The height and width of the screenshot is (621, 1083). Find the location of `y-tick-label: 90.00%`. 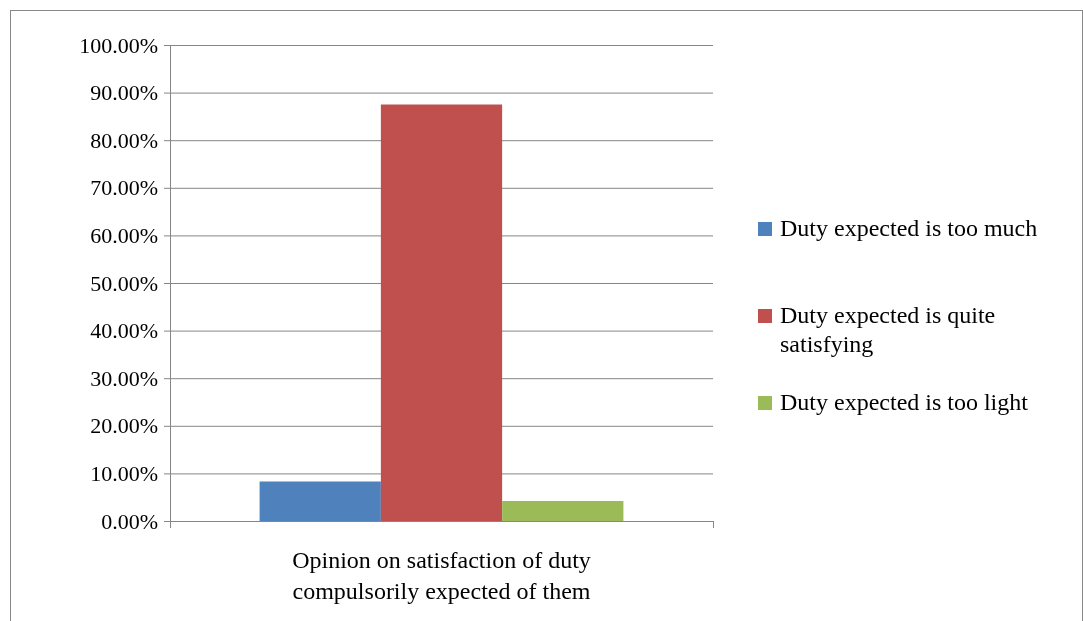

y-tick-label: 90.00% is located at coordinates (124, 93).